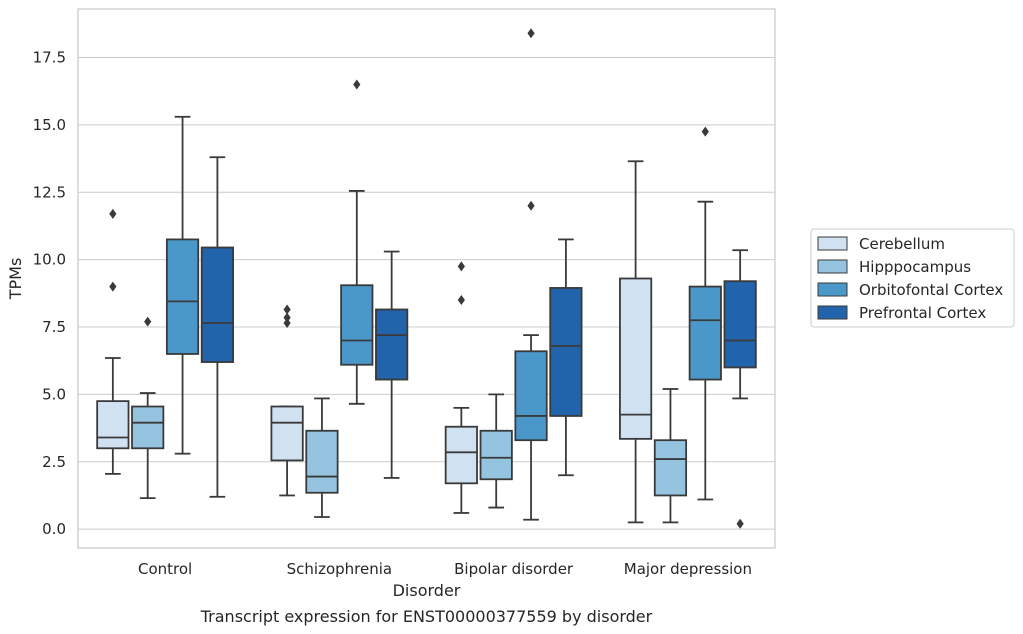 The width and height of the screenshot is (1023, 634). Describe the element at coordinates (427, 590) in the screenshot. I see `x-axis-label: Disorder` at that location.